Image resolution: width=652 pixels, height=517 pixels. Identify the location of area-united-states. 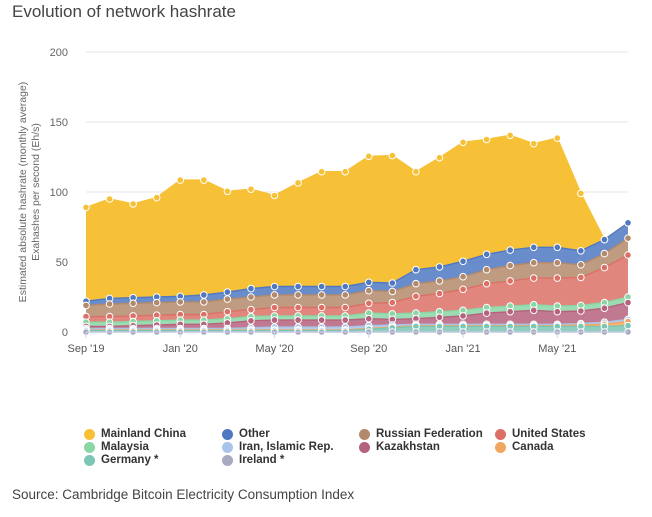
(357, 289).